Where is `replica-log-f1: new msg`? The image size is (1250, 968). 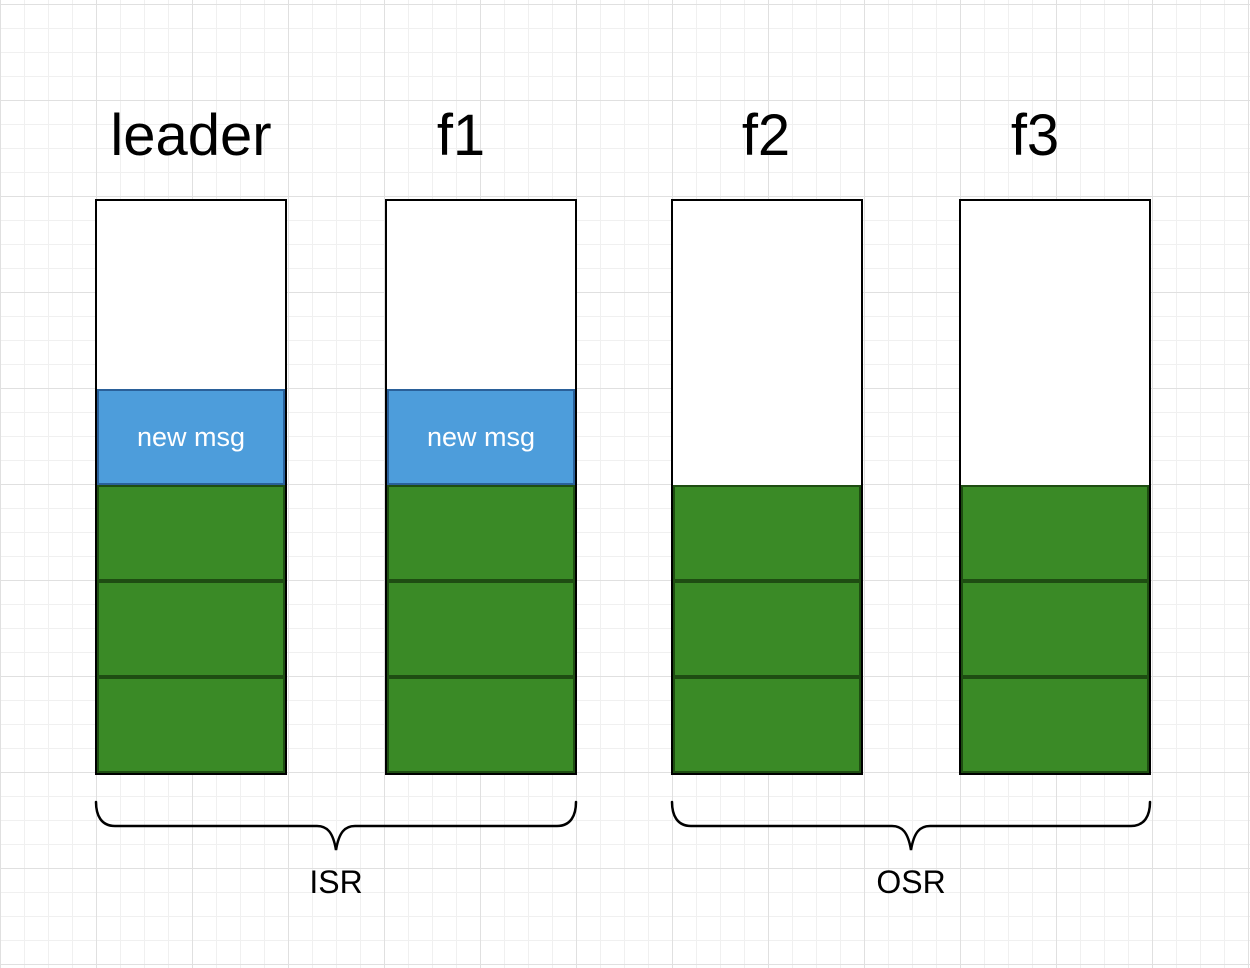 replica-log-f1: new msg is located at coordinates (481, 487).